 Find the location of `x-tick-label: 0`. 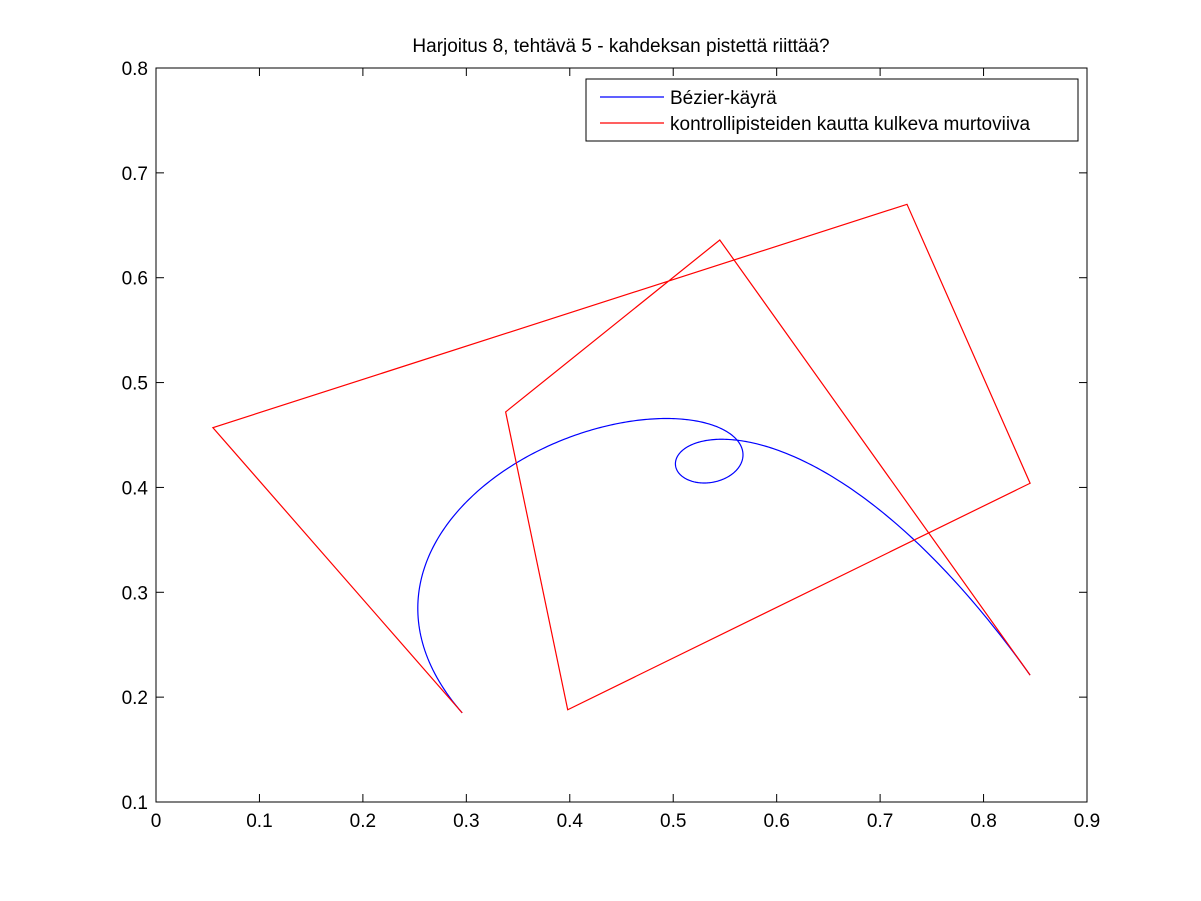

x-tick-label: 0 is located at coordinates (156, 821).